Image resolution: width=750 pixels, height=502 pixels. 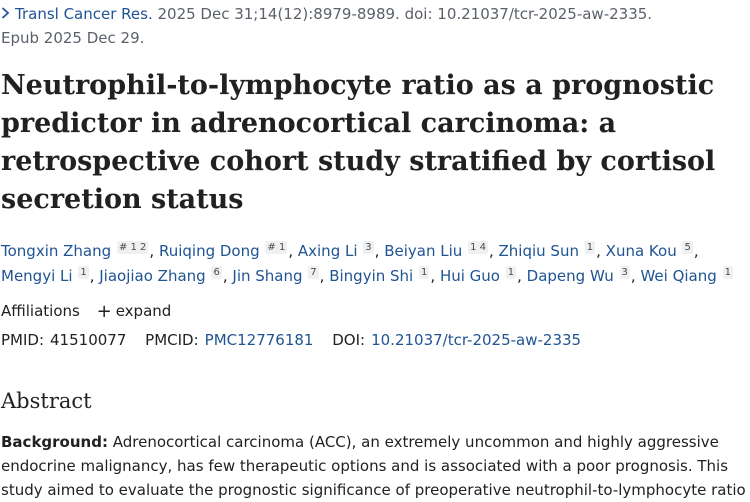 What do you see at coordinates (538, 251) in the screenshot?
I see `author-link: Zhiqiu Sun` at bounding box center [538, 251].